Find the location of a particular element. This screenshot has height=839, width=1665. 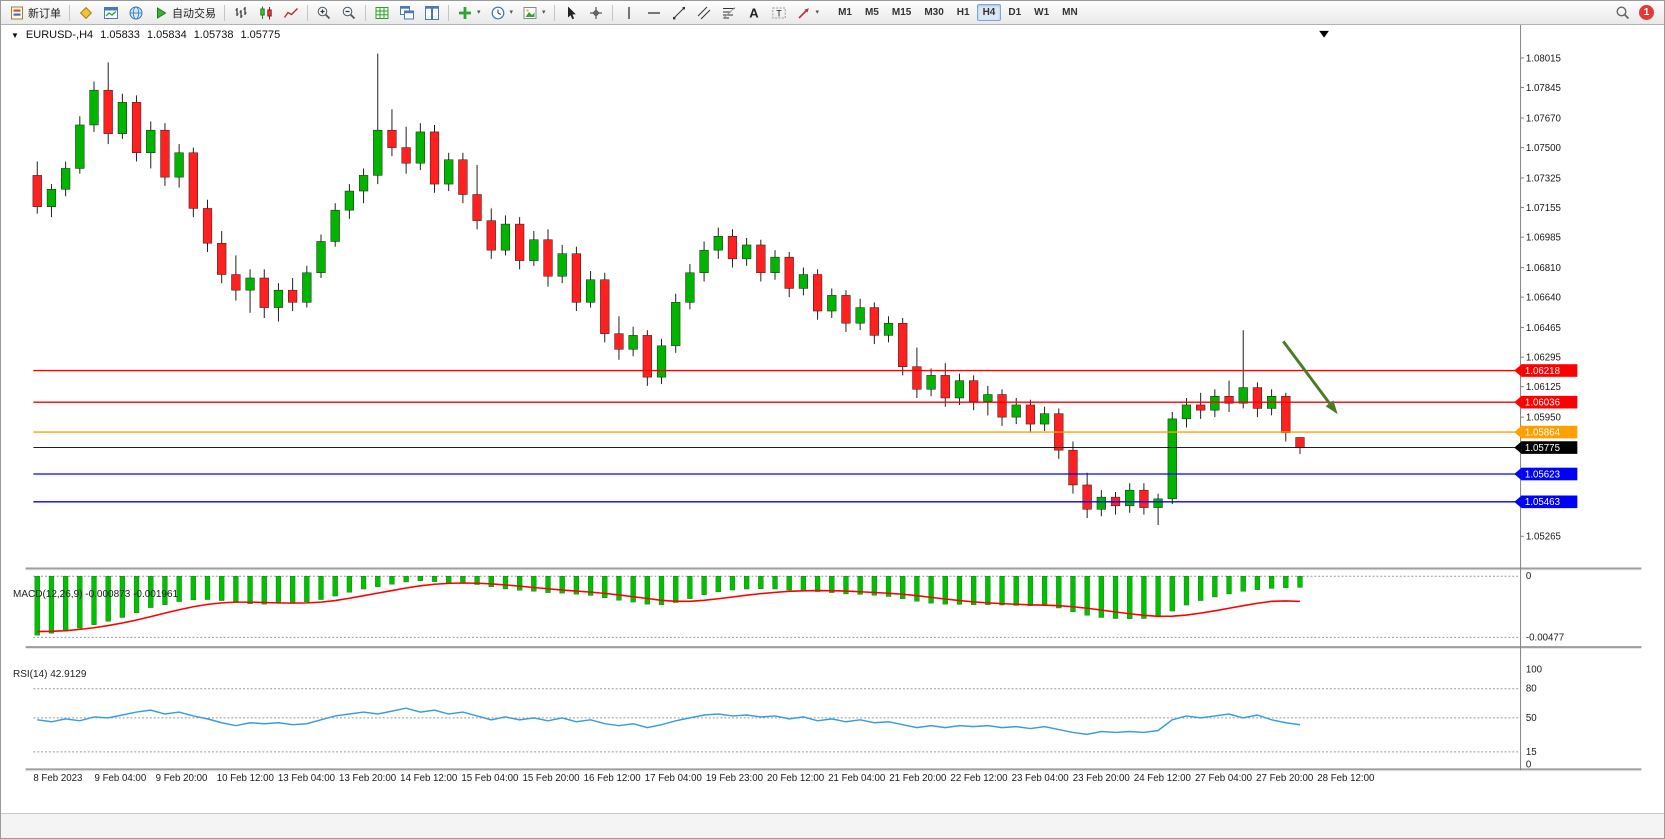

svg-text: 1.07845 is located at coordinates (1543, 88).